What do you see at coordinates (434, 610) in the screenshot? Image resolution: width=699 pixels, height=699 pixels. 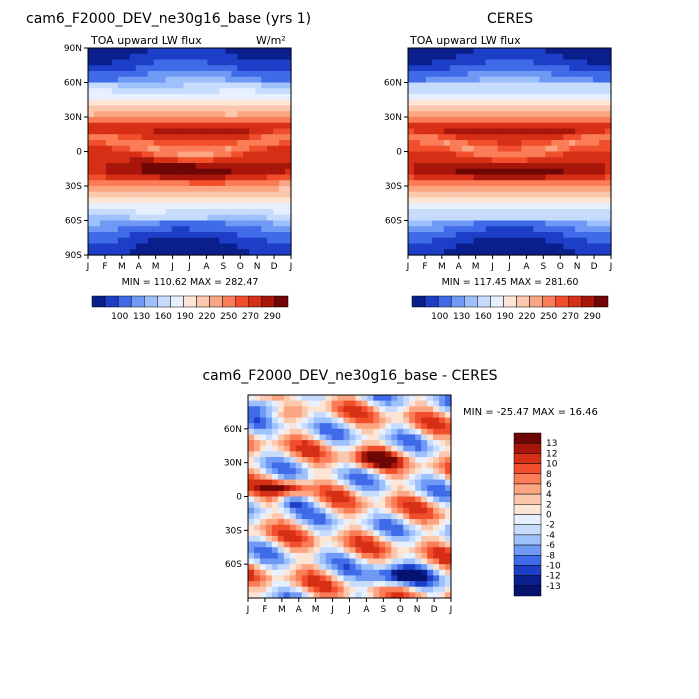 I see `x-tick-label: D` at bounding box center [434, 610].